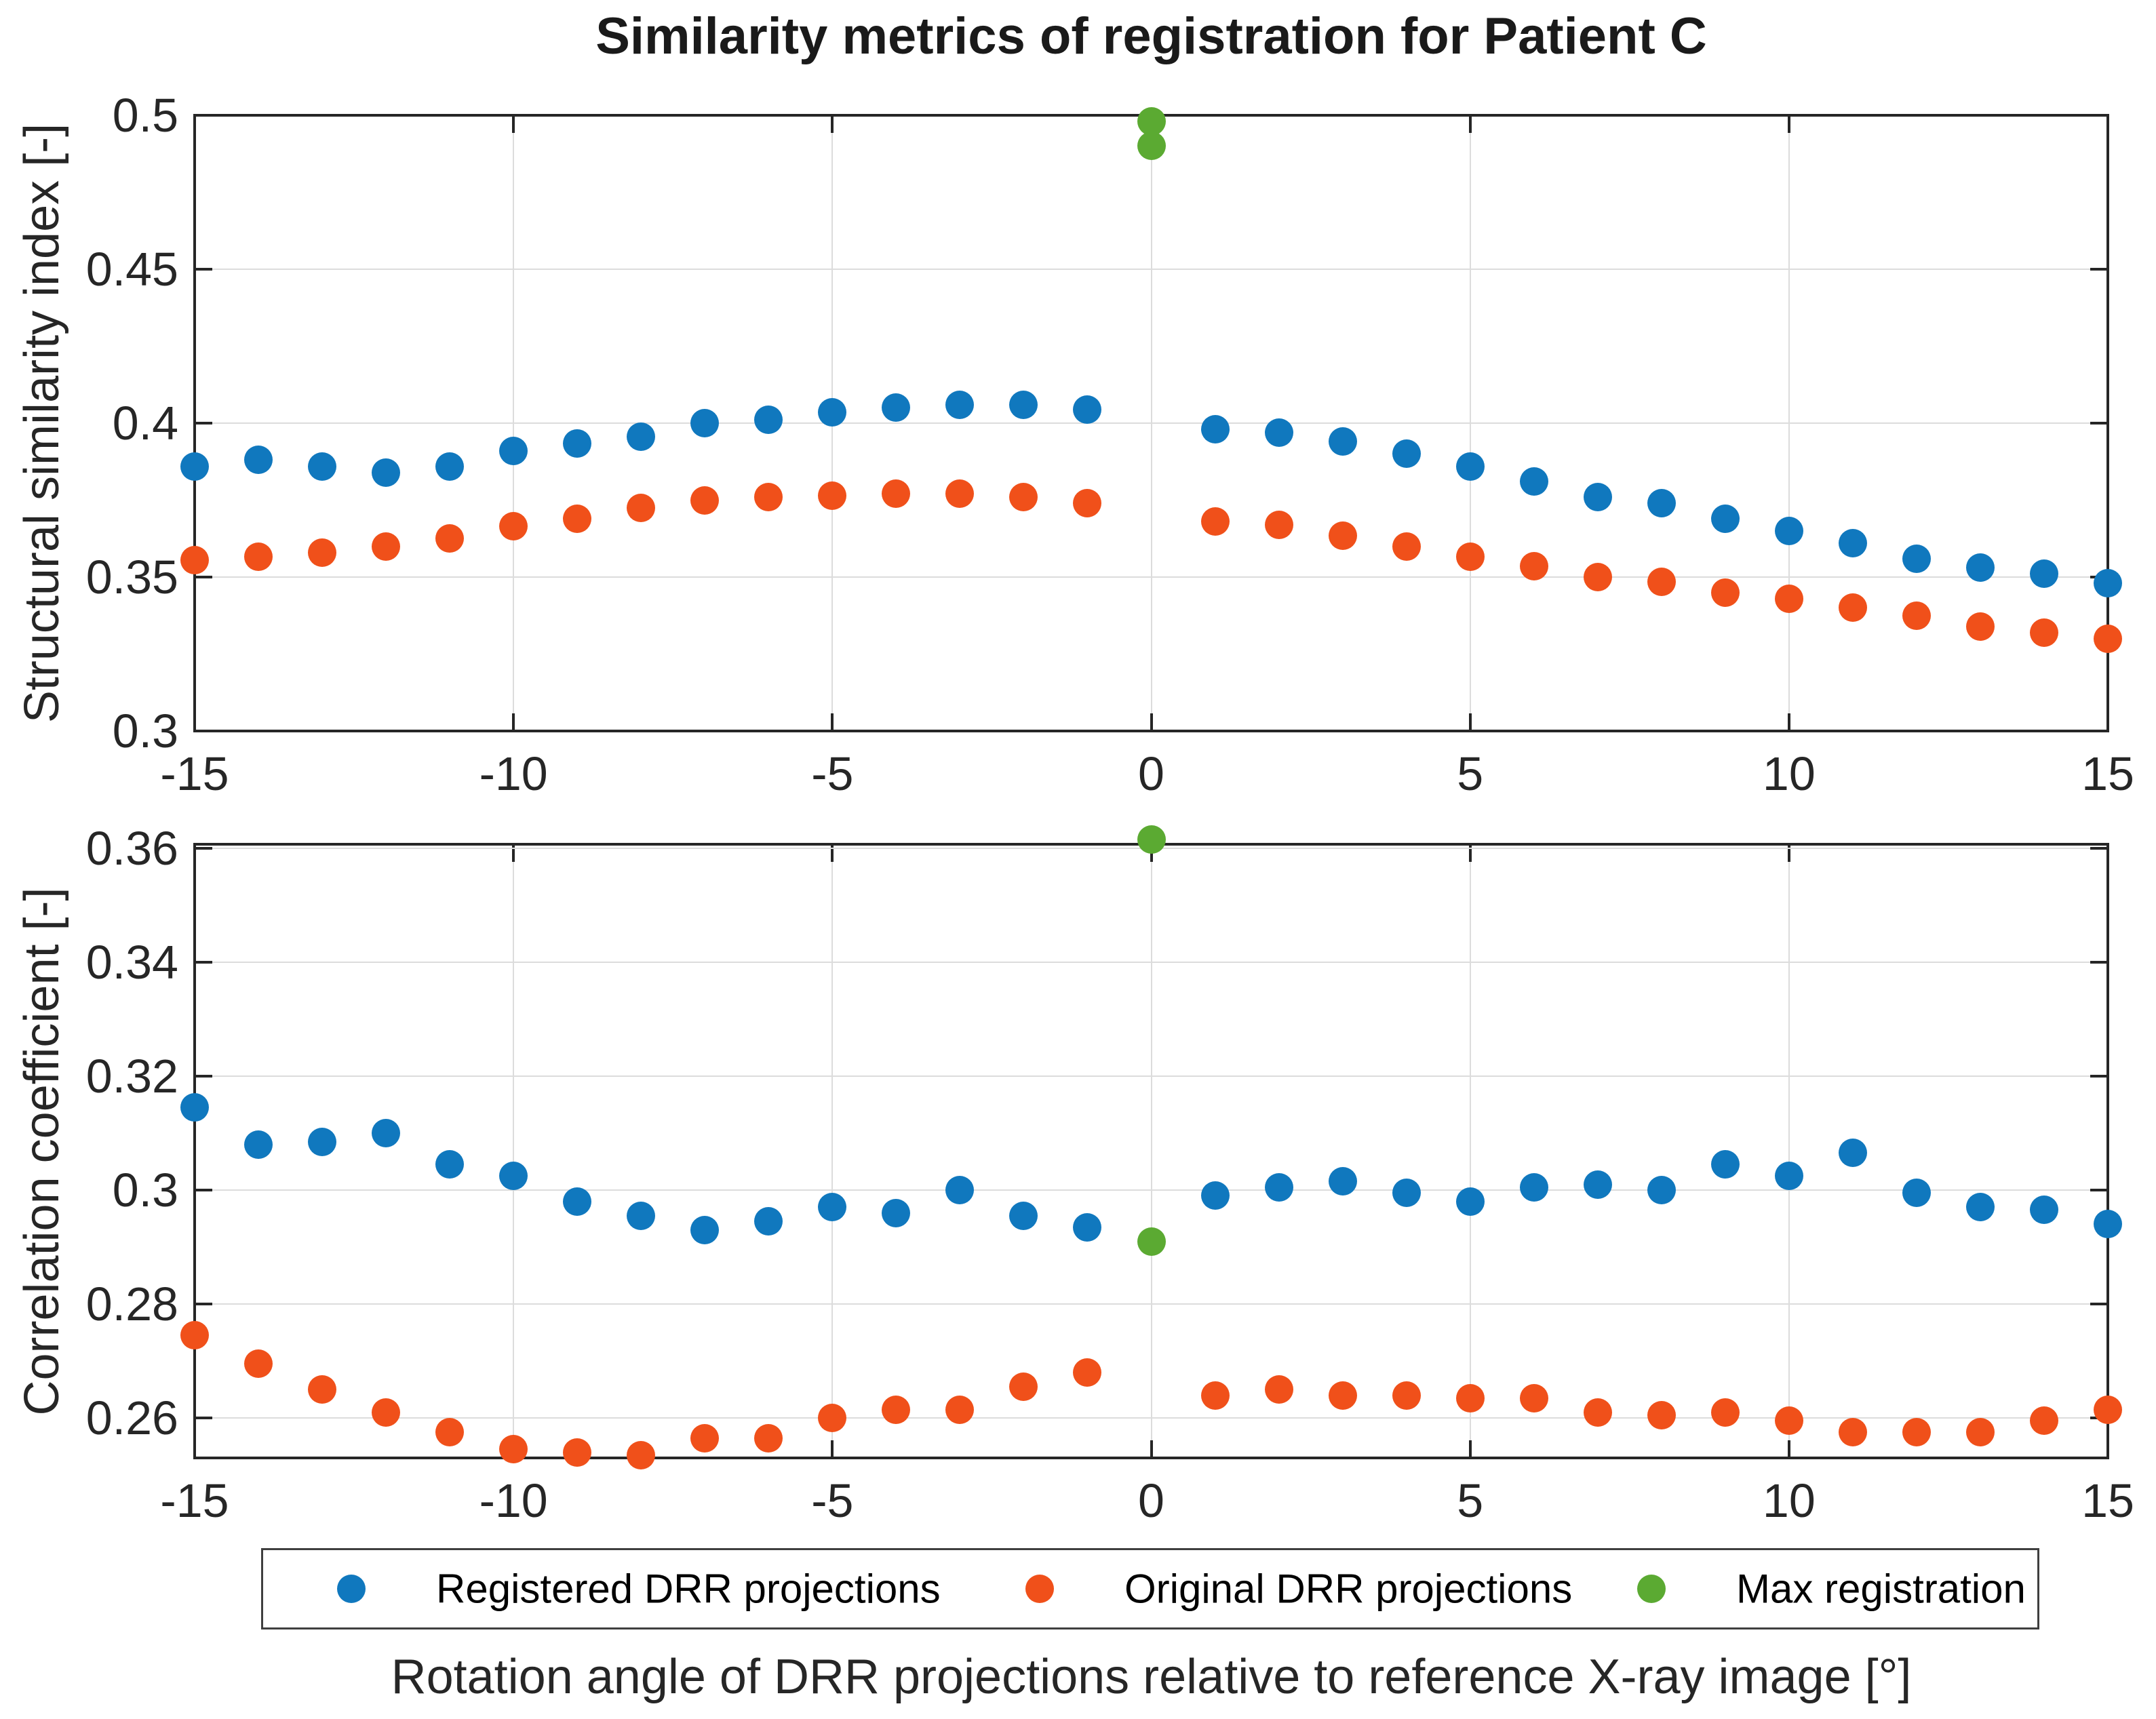 This screenshot has width=2156, height=1719. What do you see at coordinates (688, 1589) in the screenshot?
I see `legend-item-label: Registered DRR projections` at bounding box center [688, 1589].